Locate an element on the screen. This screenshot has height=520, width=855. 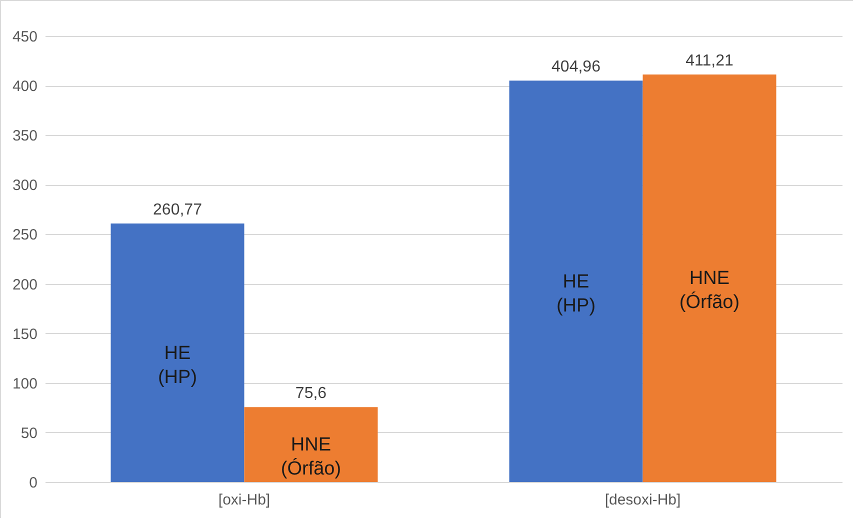
x-tick-label: [oxi-Hb] is located at coordinates (244, 500).